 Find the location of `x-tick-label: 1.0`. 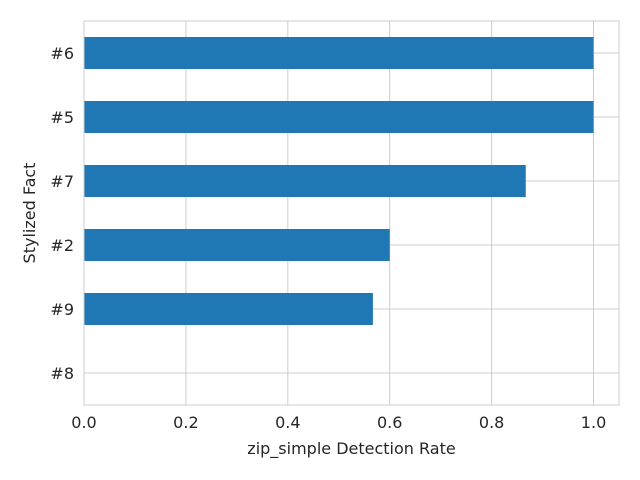

x-tick-label: 1.0 is located at coordinates (593, 422).